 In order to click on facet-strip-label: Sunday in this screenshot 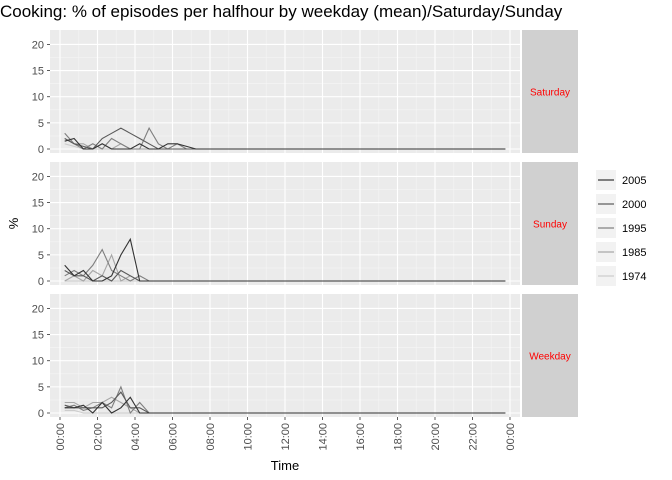, I will do `click(550, 225)`.